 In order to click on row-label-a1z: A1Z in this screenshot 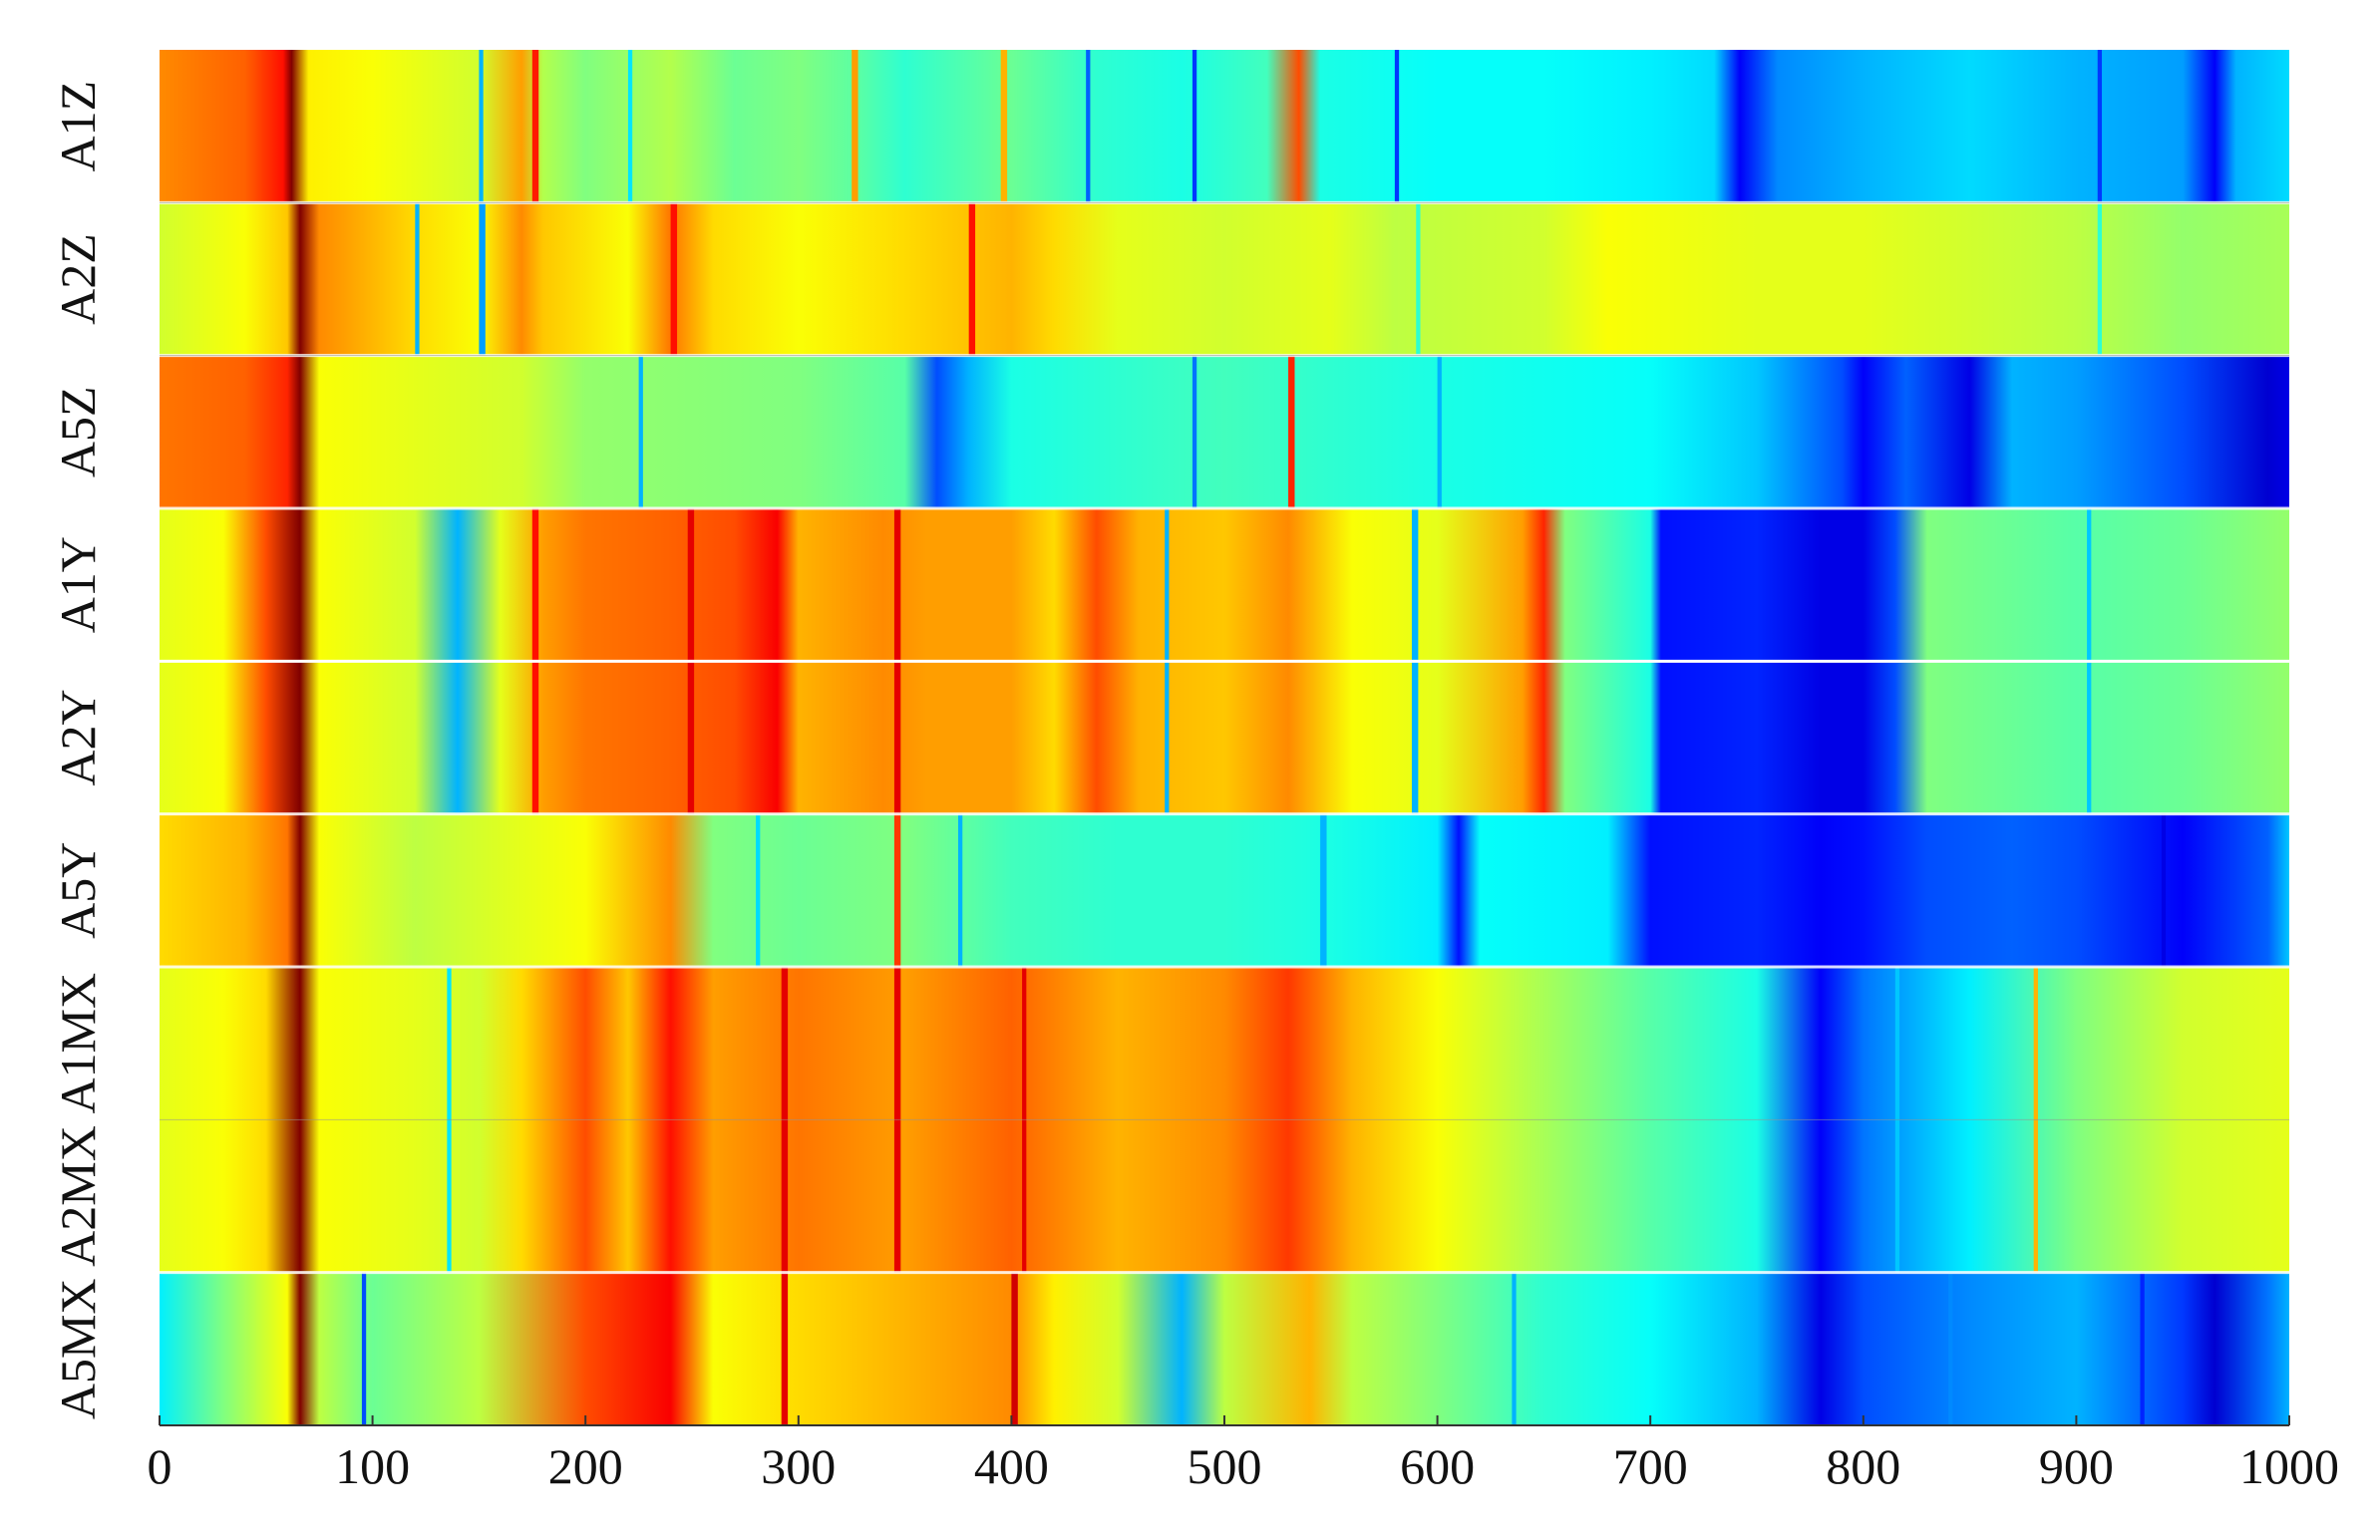, I will do `click(78, 127)`.